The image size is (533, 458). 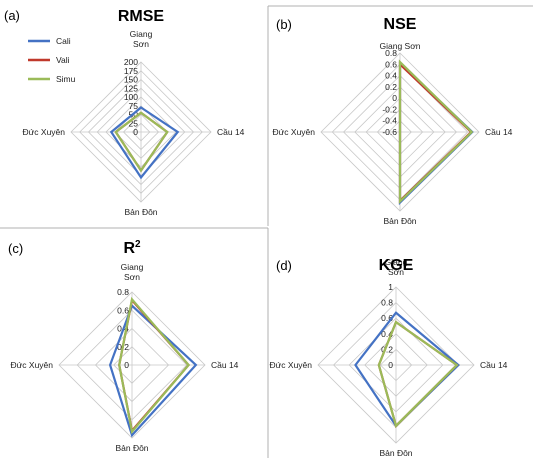 I want to click on title-superscript: 2, so click(x=138, y=244).